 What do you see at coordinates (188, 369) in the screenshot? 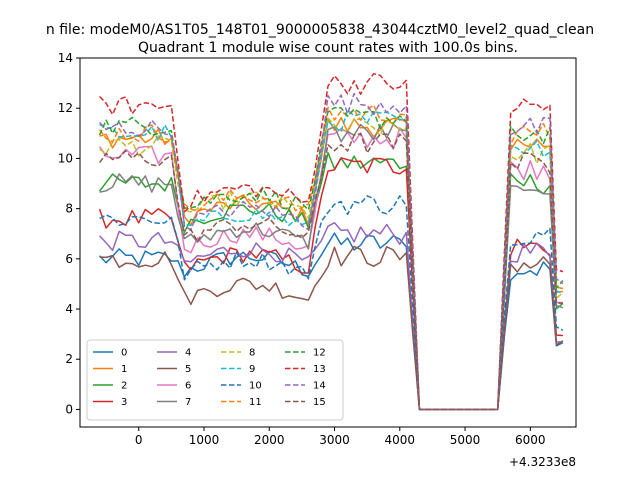
I see `legend-label: 5` at bounding box center [188, 369].